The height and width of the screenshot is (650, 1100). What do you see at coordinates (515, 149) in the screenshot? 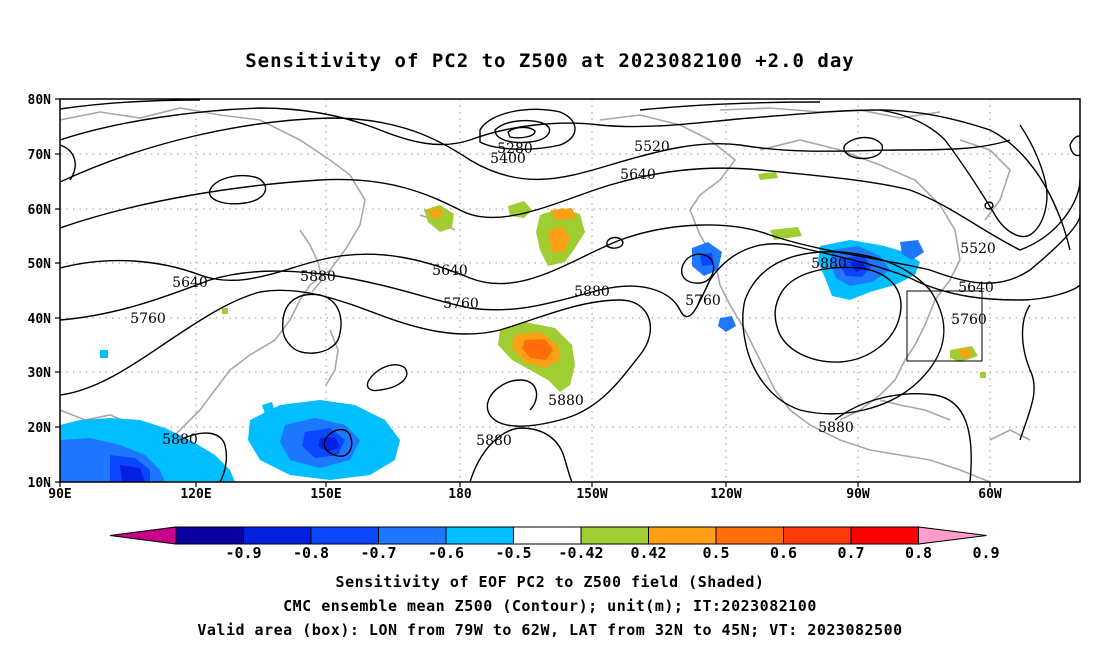
I see `contour-label: 5280` at bounding box center [515, 149].